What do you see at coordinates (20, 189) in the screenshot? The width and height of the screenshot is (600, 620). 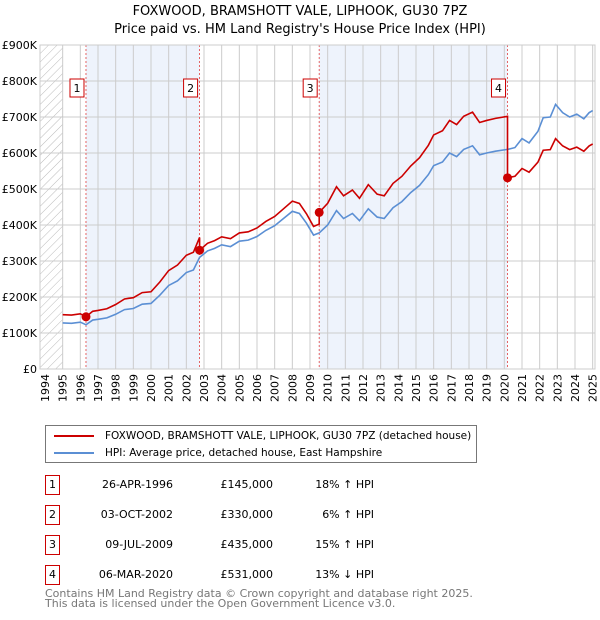 I see `y-tick-label: £500K` at bounding box center [20, 189].